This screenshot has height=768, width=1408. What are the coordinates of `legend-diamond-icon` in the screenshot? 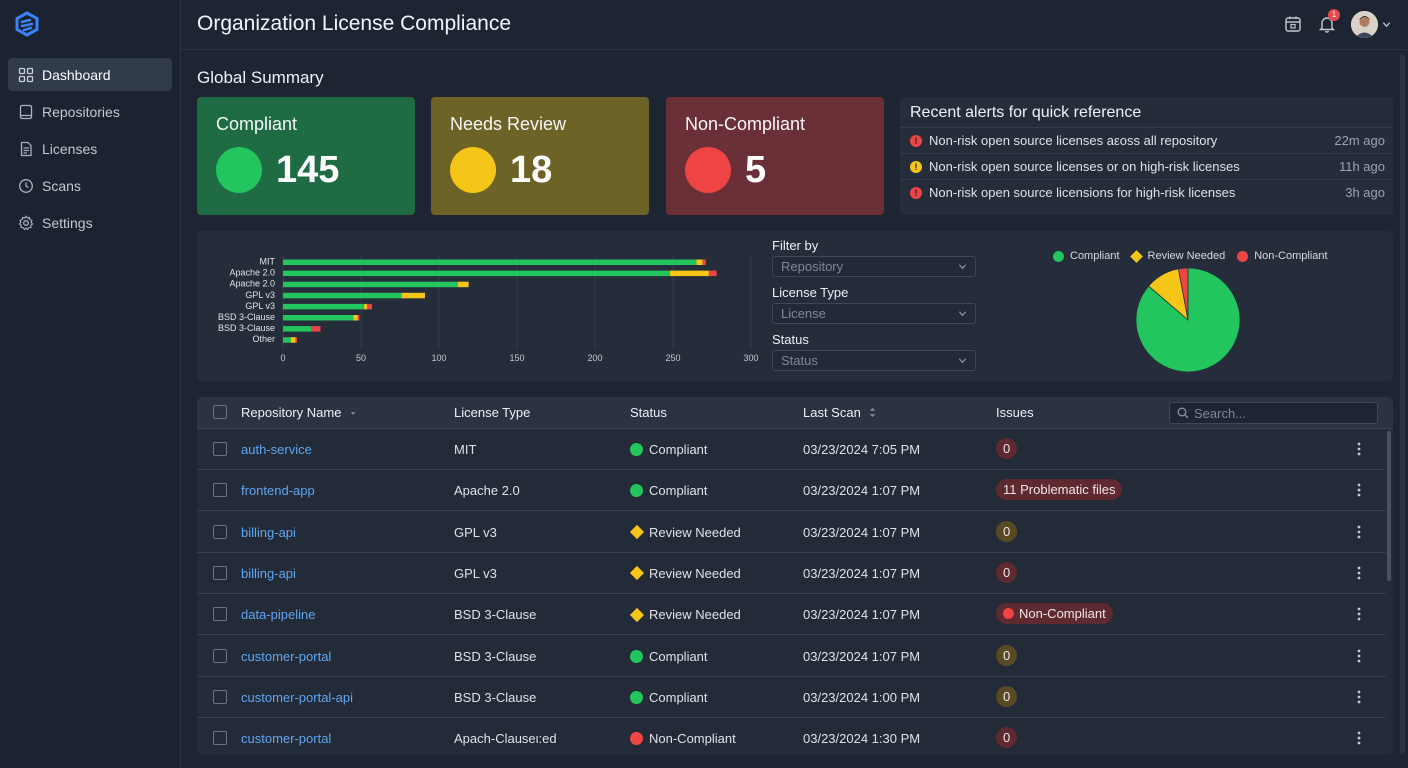 It's located at (1136, 256).